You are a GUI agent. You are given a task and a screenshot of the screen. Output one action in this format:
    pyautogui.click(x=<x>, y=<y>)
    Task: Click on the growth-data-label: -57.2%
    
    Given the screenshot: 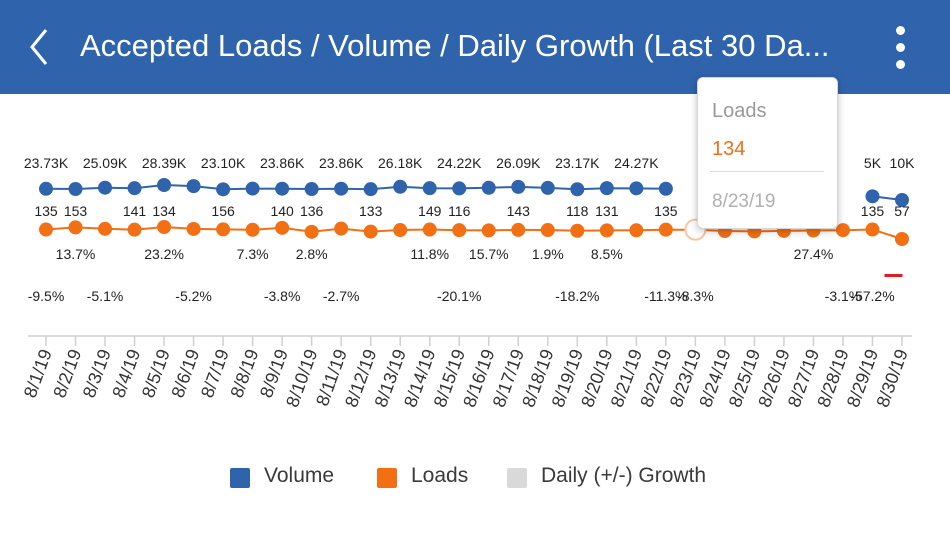 What is the action you would take?
    pyautogui.click(x=872, y=296)
    